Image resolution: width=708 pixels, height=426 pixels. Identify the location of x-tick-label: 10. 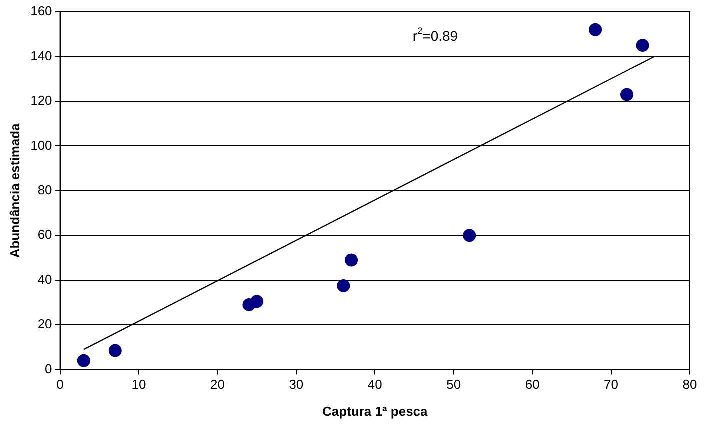
(139, 384).